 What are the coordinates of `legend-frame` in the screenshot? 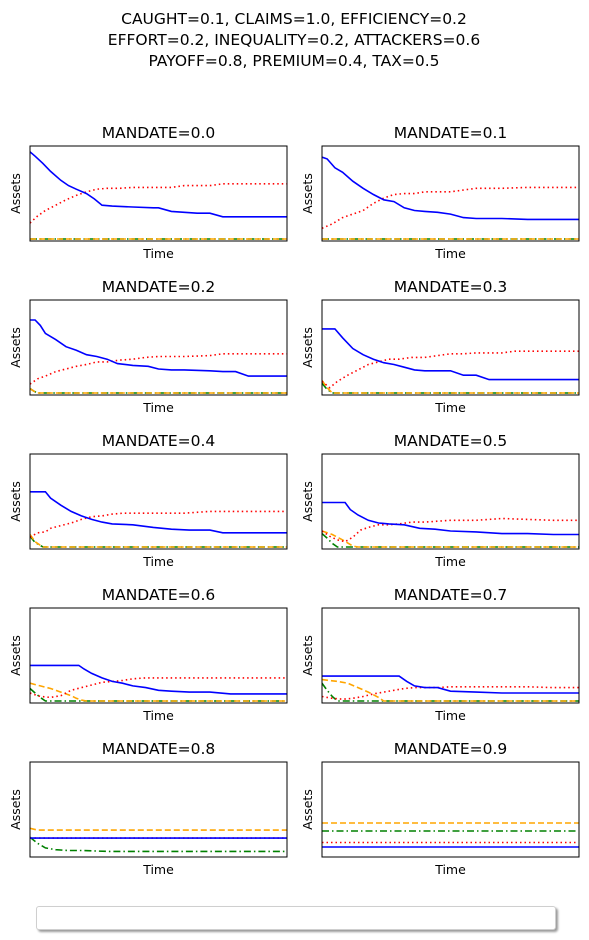 It's located at (296, 918).